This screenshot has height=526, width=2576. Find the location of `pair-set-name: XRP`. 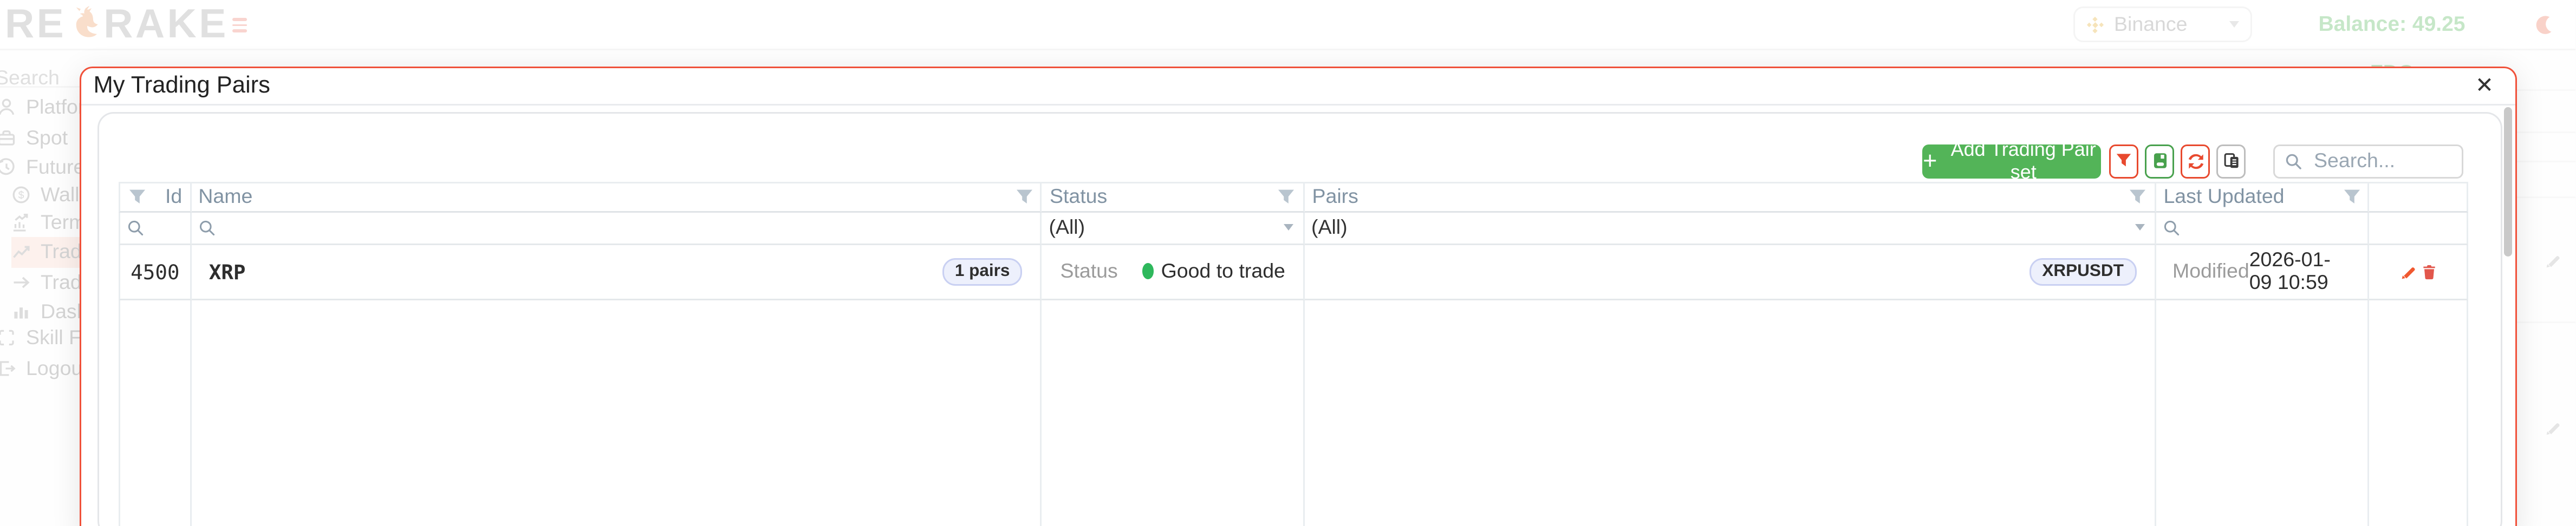

pair-set-name: XRP is located at coordinates (227, 271).